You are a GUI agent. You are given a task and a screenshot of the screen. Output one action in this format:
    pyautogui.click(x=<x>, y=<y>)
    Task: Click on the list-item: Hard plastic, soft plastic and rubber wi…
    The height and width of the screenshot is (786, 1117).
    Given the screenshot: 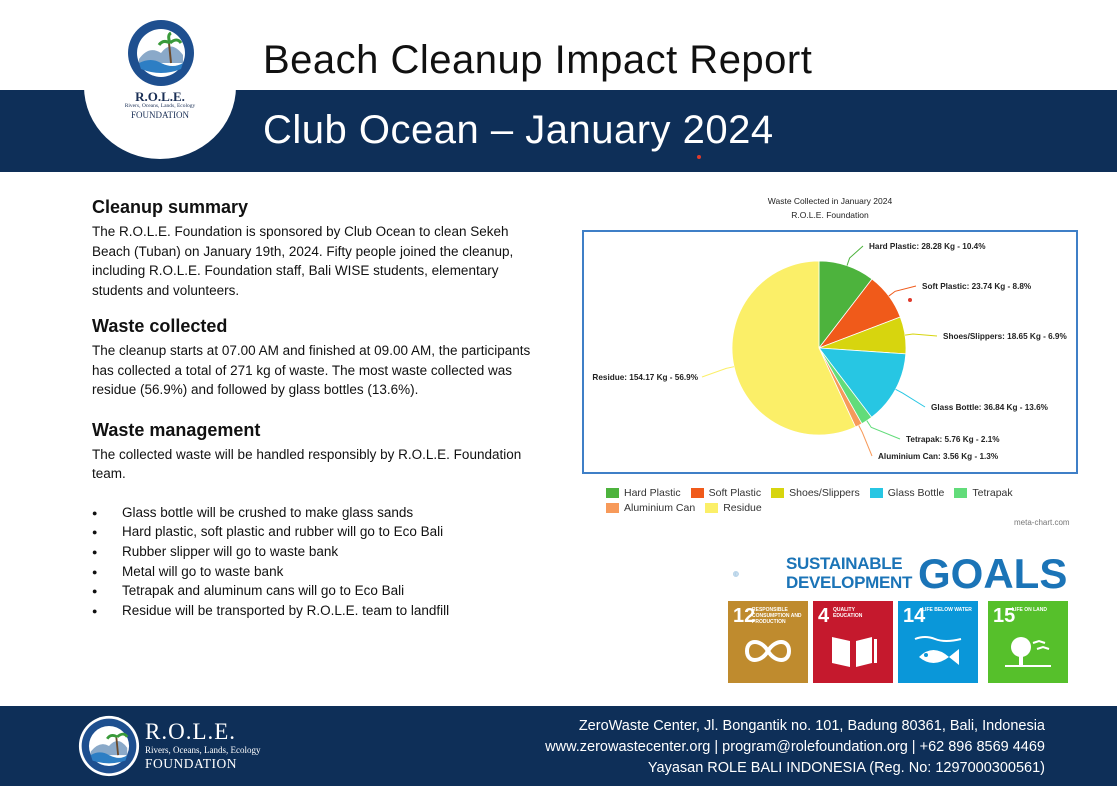 What is the action you would take?
    pyautogui.click(x=317, y=532)
    